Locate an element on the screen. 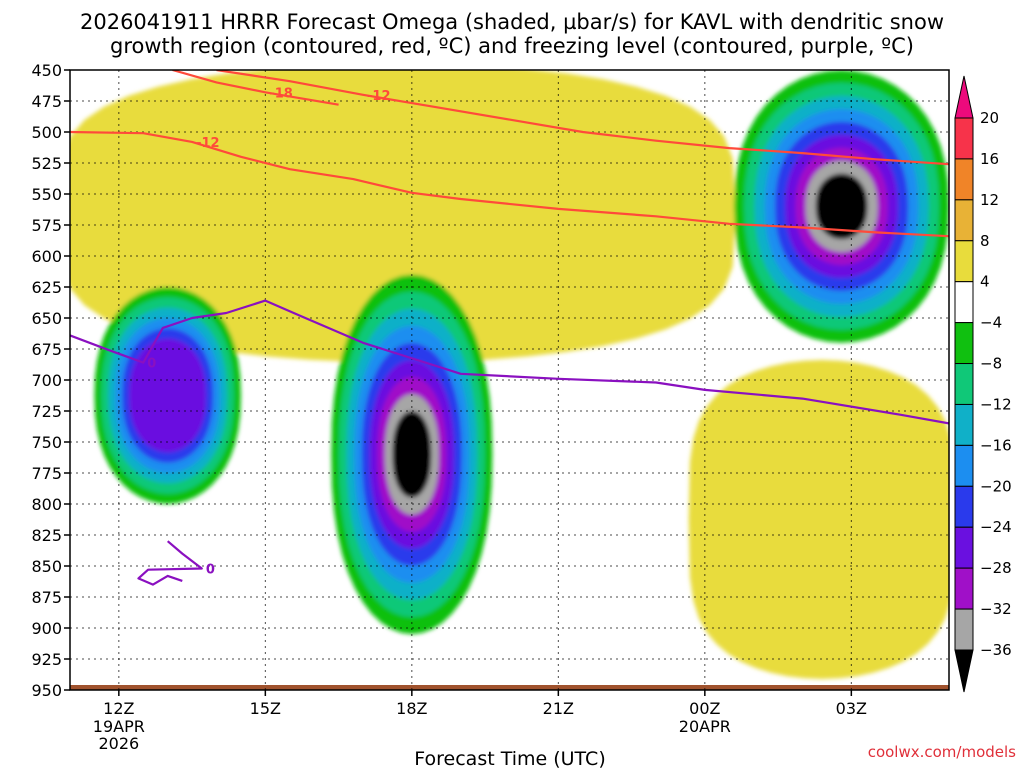  y-tick-label: 725 is located at coordinates (46, 411).